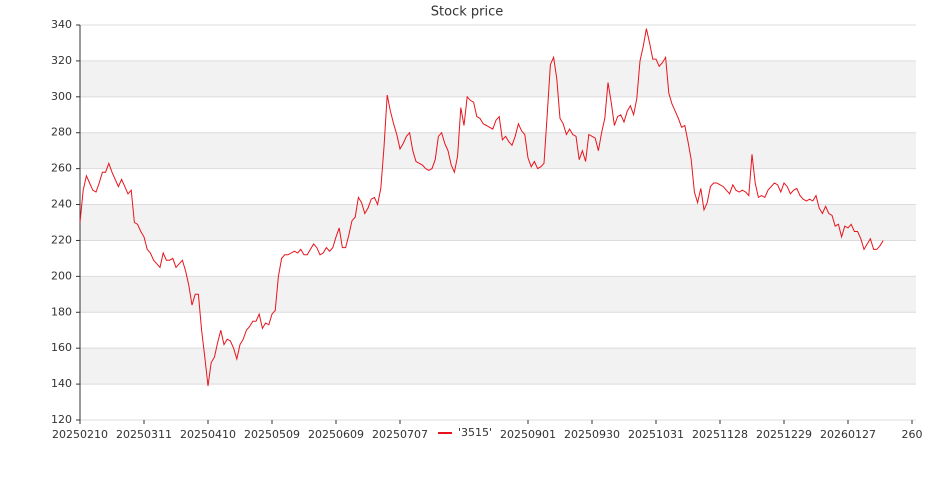  Describe the element at coordinates (272, 434) in the screenshot. I see `x-tick-label: 20250509` at that location.